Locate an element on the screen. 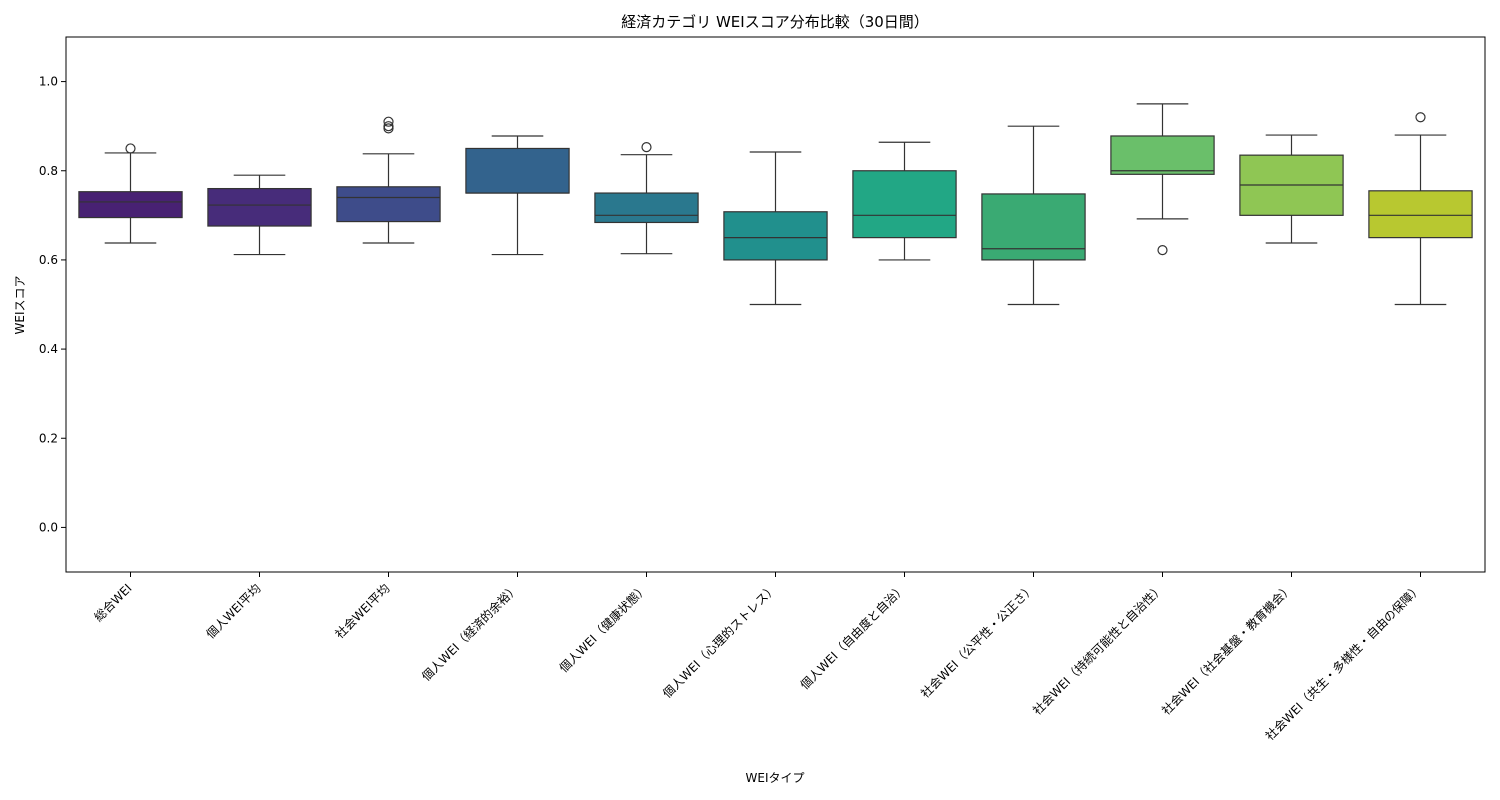  chart-title: 経済カテゴリ WEIスコア分布比較（30日間） is located at coordinates (775, 22).